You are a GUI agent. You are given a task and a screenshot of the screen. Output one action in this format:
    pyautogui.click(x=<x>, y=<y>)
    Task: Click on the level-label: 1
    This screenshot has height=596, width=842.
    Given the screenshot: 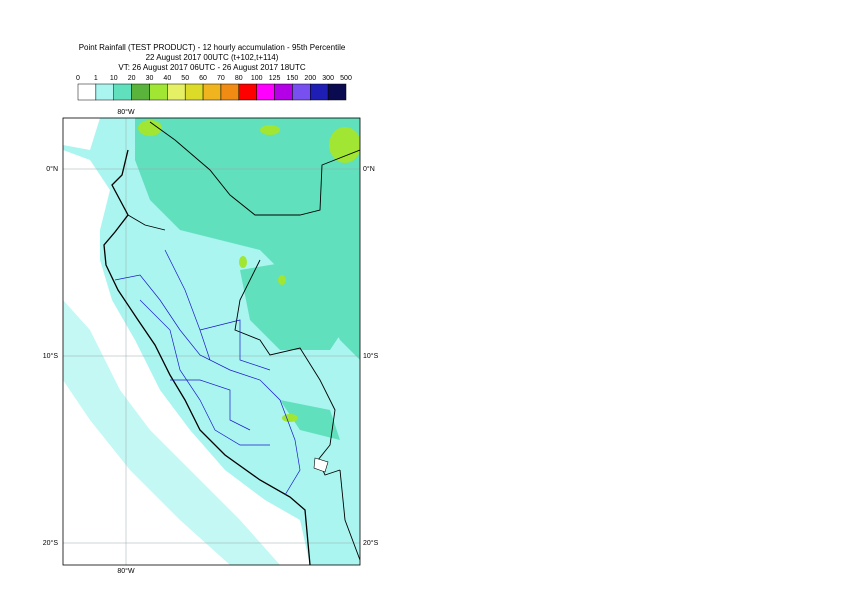 What is the action you would take?
    pyautogui.click(x=96, y=78)
    